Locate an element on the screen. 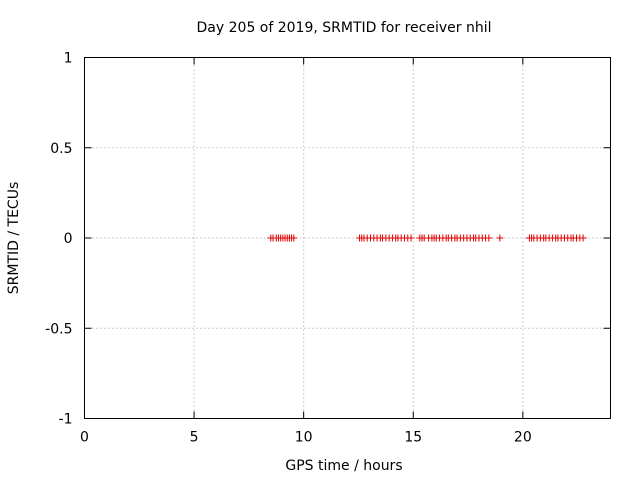  x-tick-label: 20 is located at coordinates (523, 438).